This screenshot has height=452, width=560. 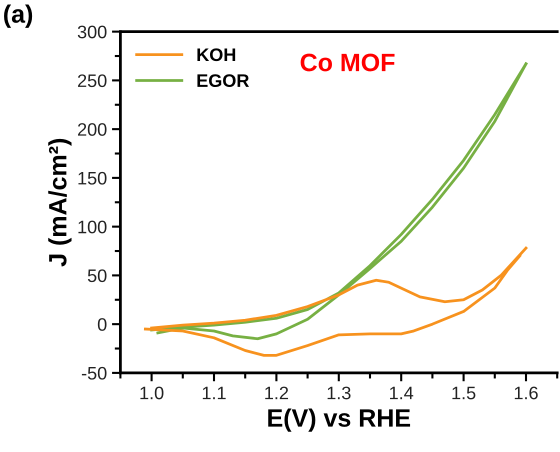 What do you see at coordinates (92, 227) in the screenshot?
I see `y-tick-label: 100` at bounding box center [92, 227].